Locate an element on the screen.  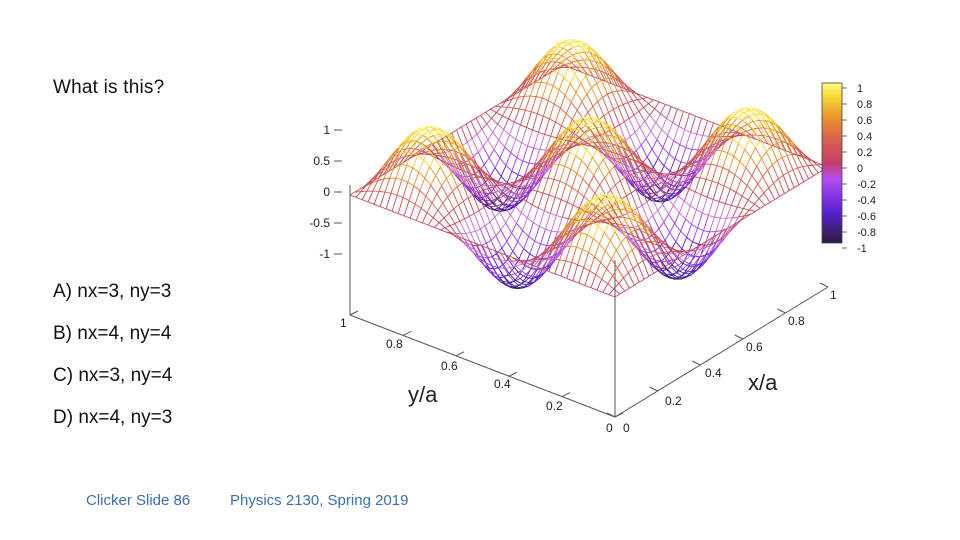
choice-a: A) nx=3, ny=3 is located at coordinates (112, 291).